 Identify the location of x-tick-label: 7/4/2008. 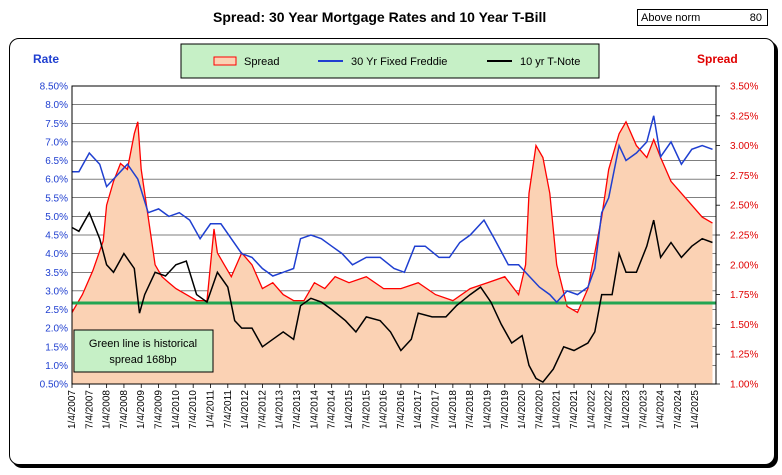
(124, 409).